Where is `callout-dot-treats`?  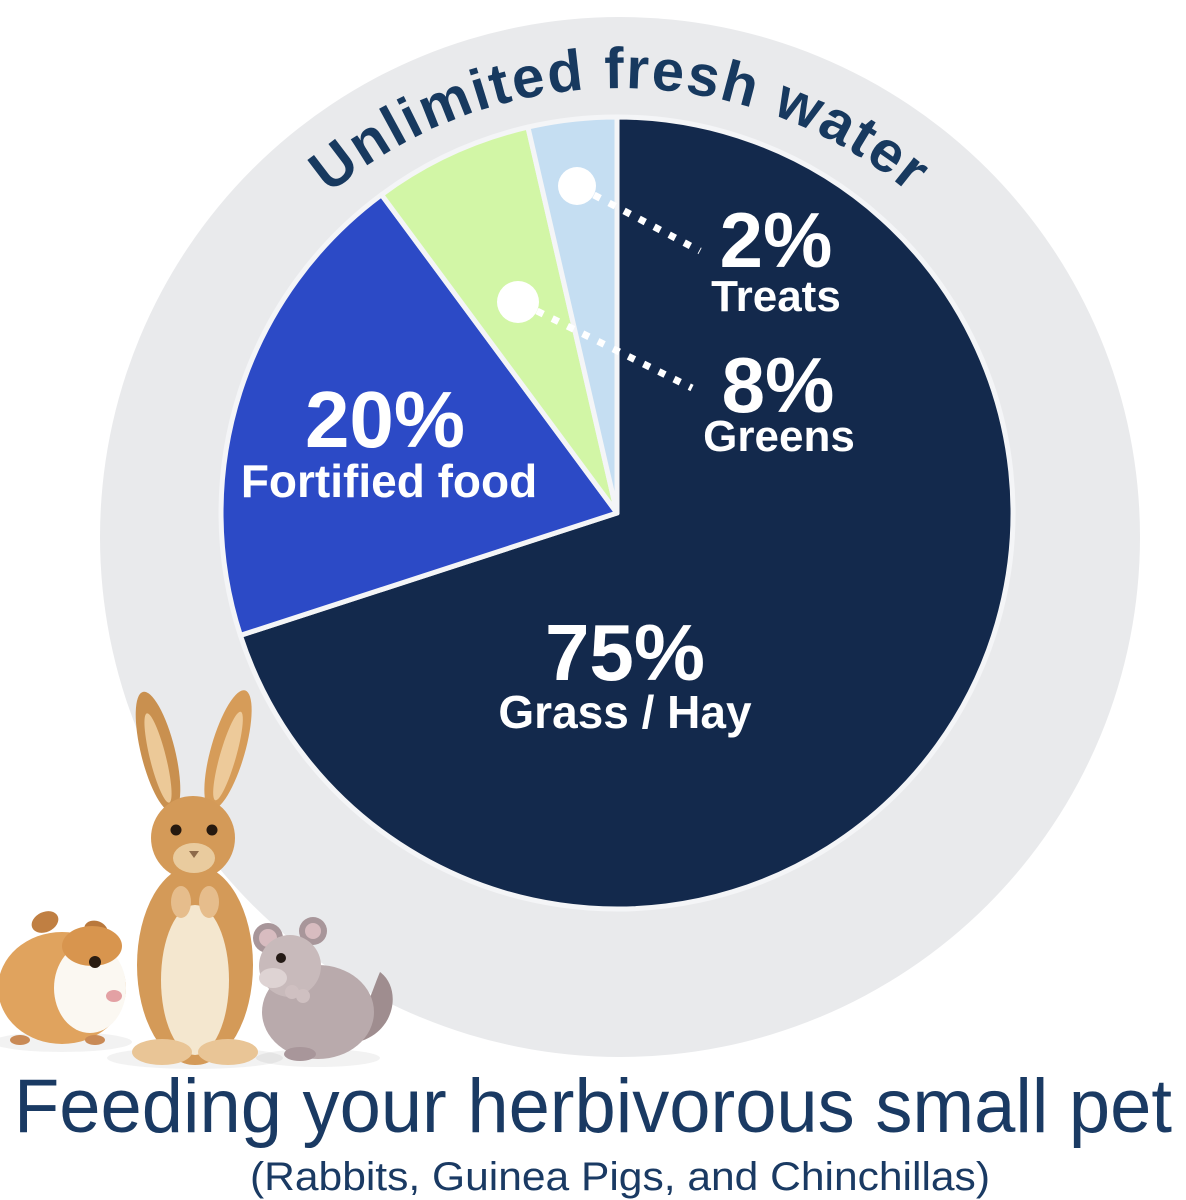 callout-dot-treats is located at coordinates (577, 186).